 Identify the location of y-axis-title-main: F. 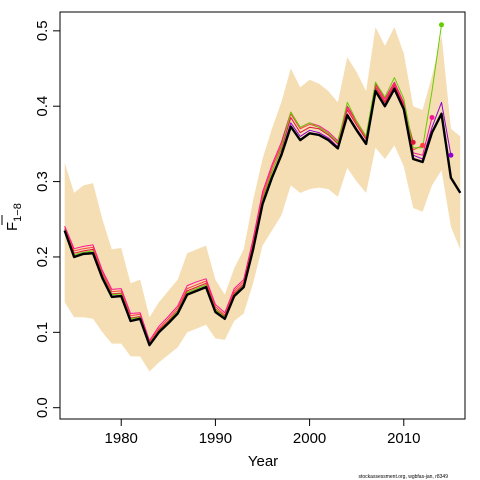
(12, 226).